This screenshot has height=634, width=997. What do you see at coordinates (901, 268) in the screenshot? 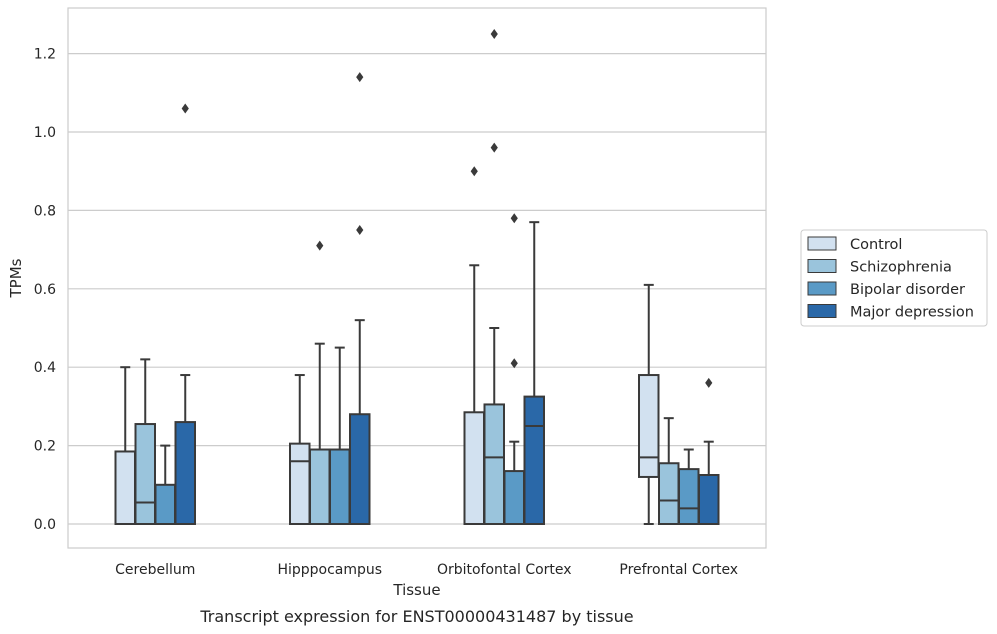
I see `legend-entry: Schizophrenia` at bounding box center [901, 268].